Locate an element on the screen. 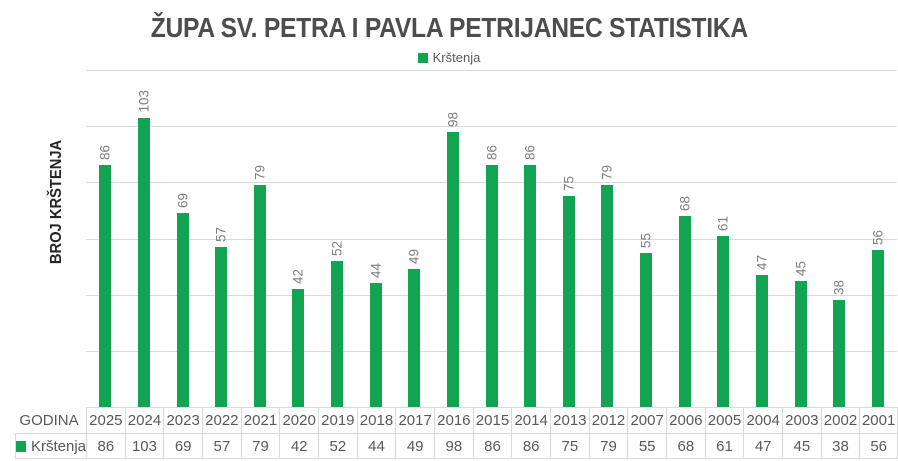  year-header-cell: 2019 is located at coordinates (337, 420).